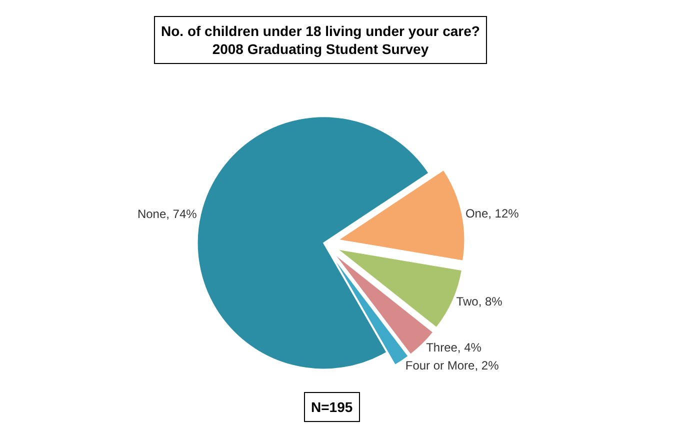  I want to click on slice-label: Four or More, 2%, so click(452, 365).